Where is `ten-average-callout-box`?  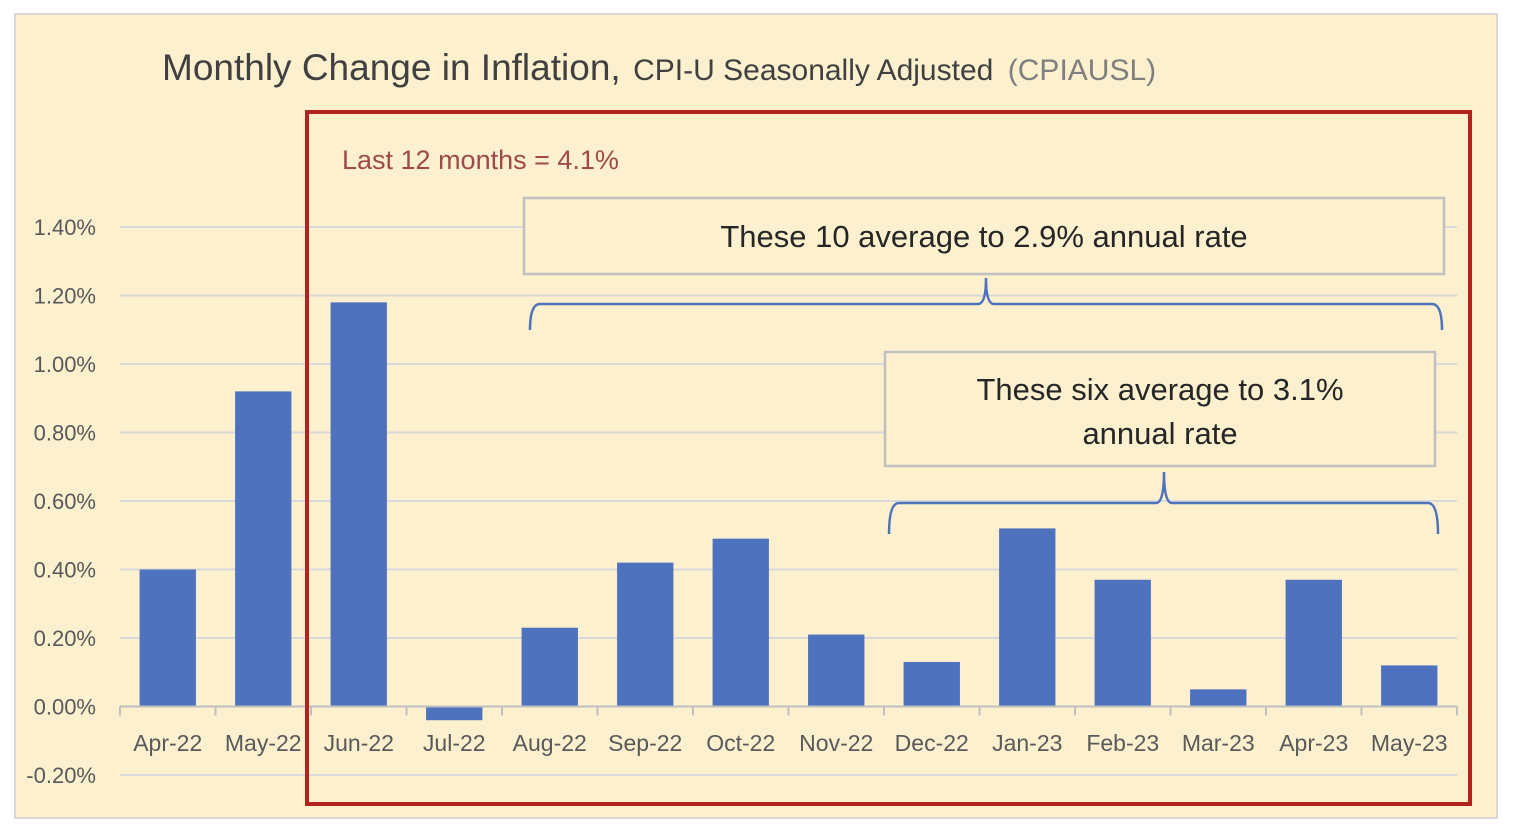 ten-average-callout-box is located at coordinates (984, 236).